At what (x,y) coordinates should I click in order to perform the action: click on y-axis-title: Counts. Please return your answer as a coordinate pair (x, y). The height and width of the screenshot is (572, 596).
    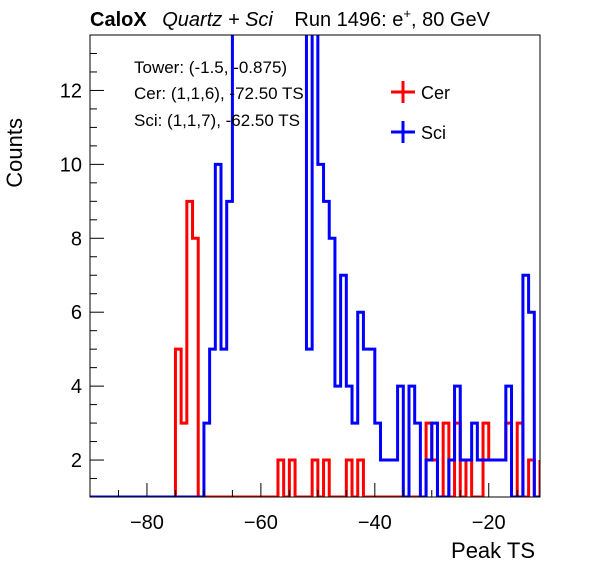
    Looking at the image, I should click on (14, 153).